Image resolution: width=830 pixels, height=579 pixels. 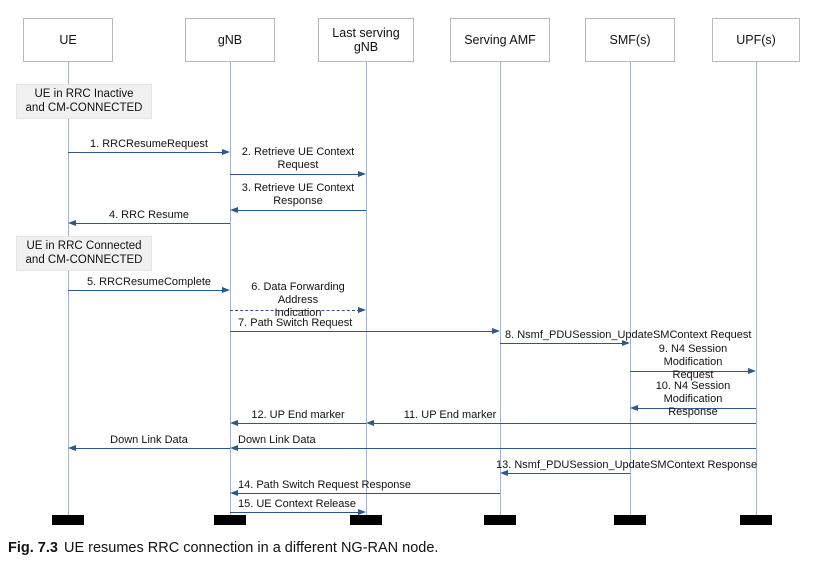 I want to click on actor-gnb: gNB, so click(x=230, y=40).